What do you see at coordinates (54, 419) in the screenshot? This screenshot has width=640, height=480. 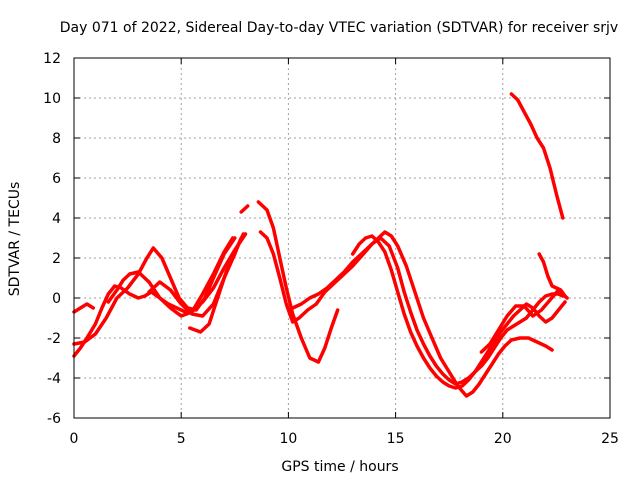 I see `y-tick-label: -6` at bounding box center [54, 419].